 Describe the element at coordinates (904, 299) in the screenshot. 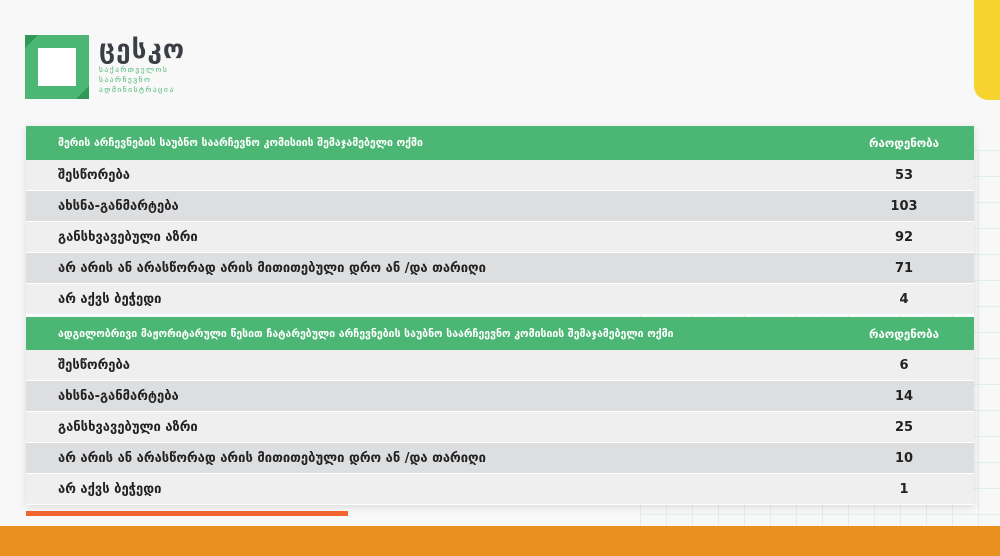

I see `row-value: 4` at that location.